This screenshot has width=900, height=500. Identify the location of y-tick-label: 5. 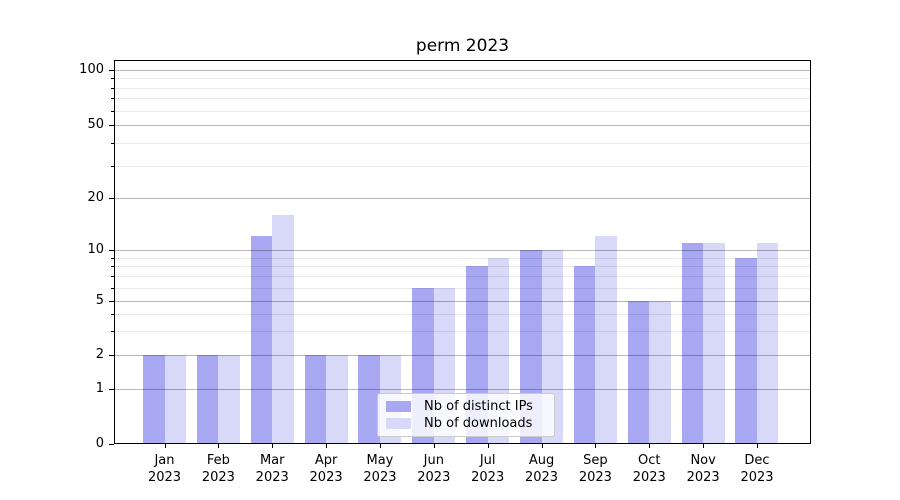
(99, 300).